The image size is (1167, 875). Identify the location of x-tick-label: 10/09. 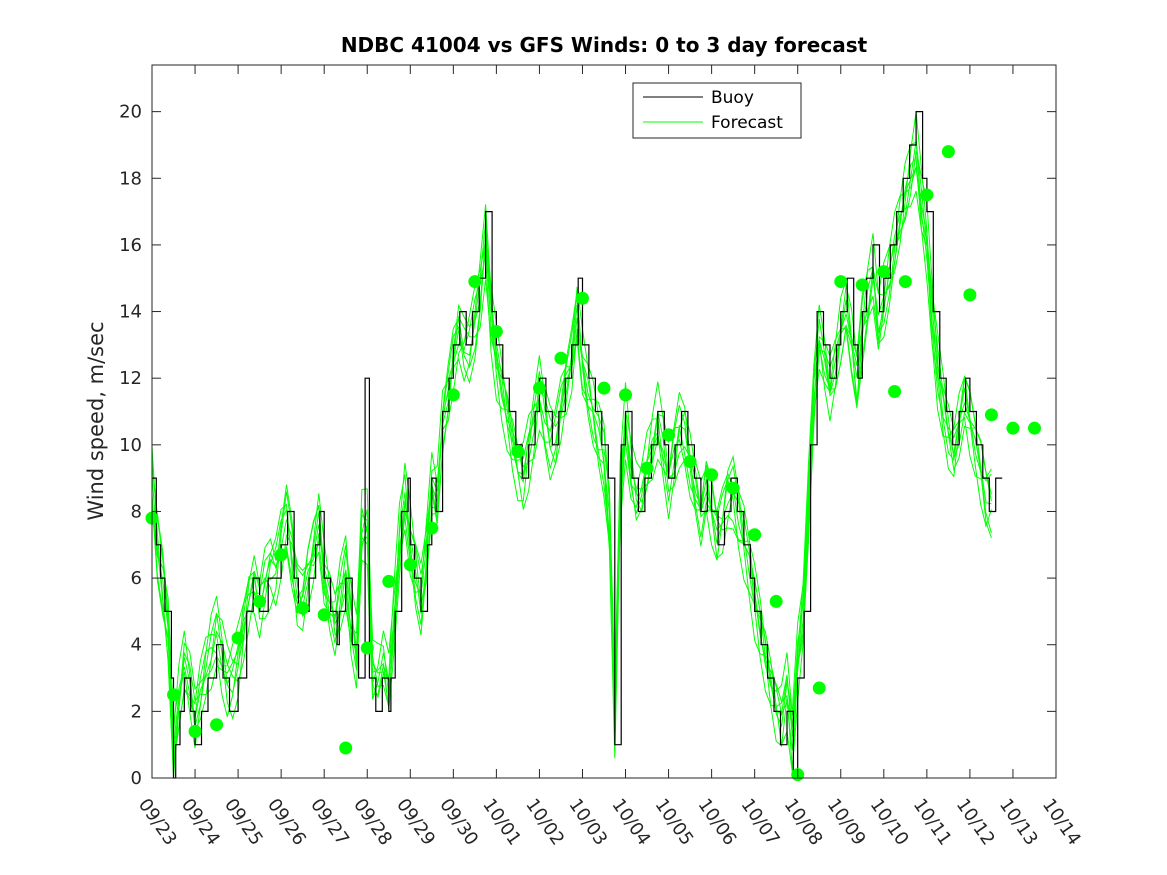
(846, 822).